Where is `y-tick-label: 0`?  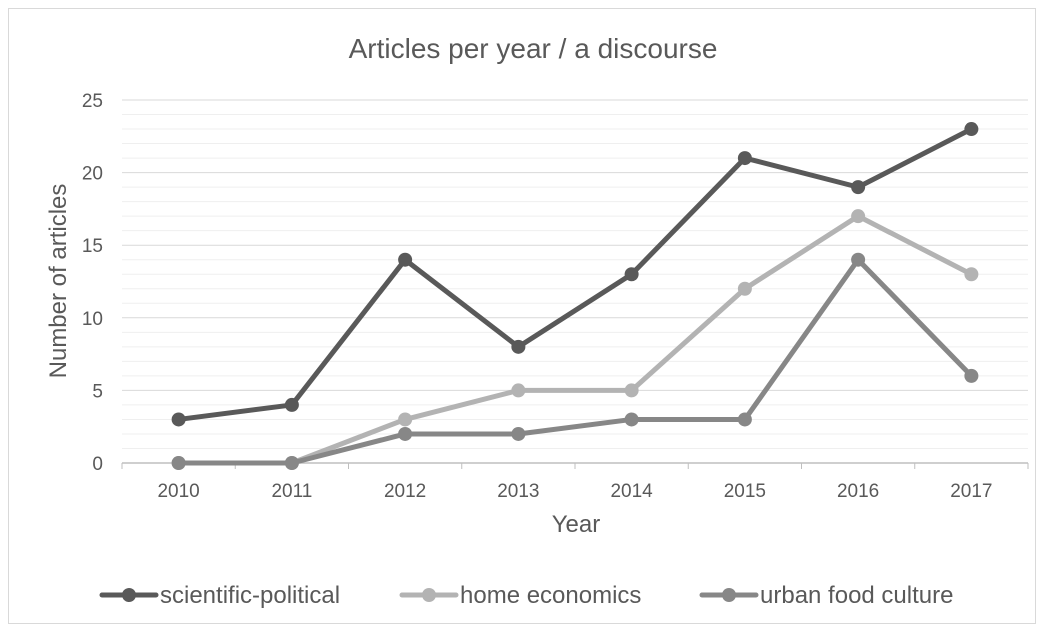 y-tick-label: 0 is located at coordinates (97, 464).